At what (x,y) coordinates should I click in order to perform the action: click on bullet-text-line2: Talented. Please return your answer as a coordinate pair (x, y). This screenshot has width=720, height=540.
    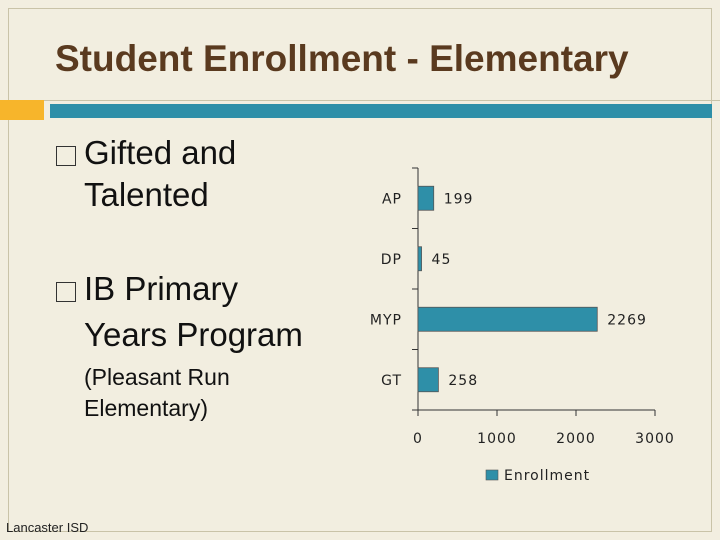
    Looking at the image, I should click on (146, 194).